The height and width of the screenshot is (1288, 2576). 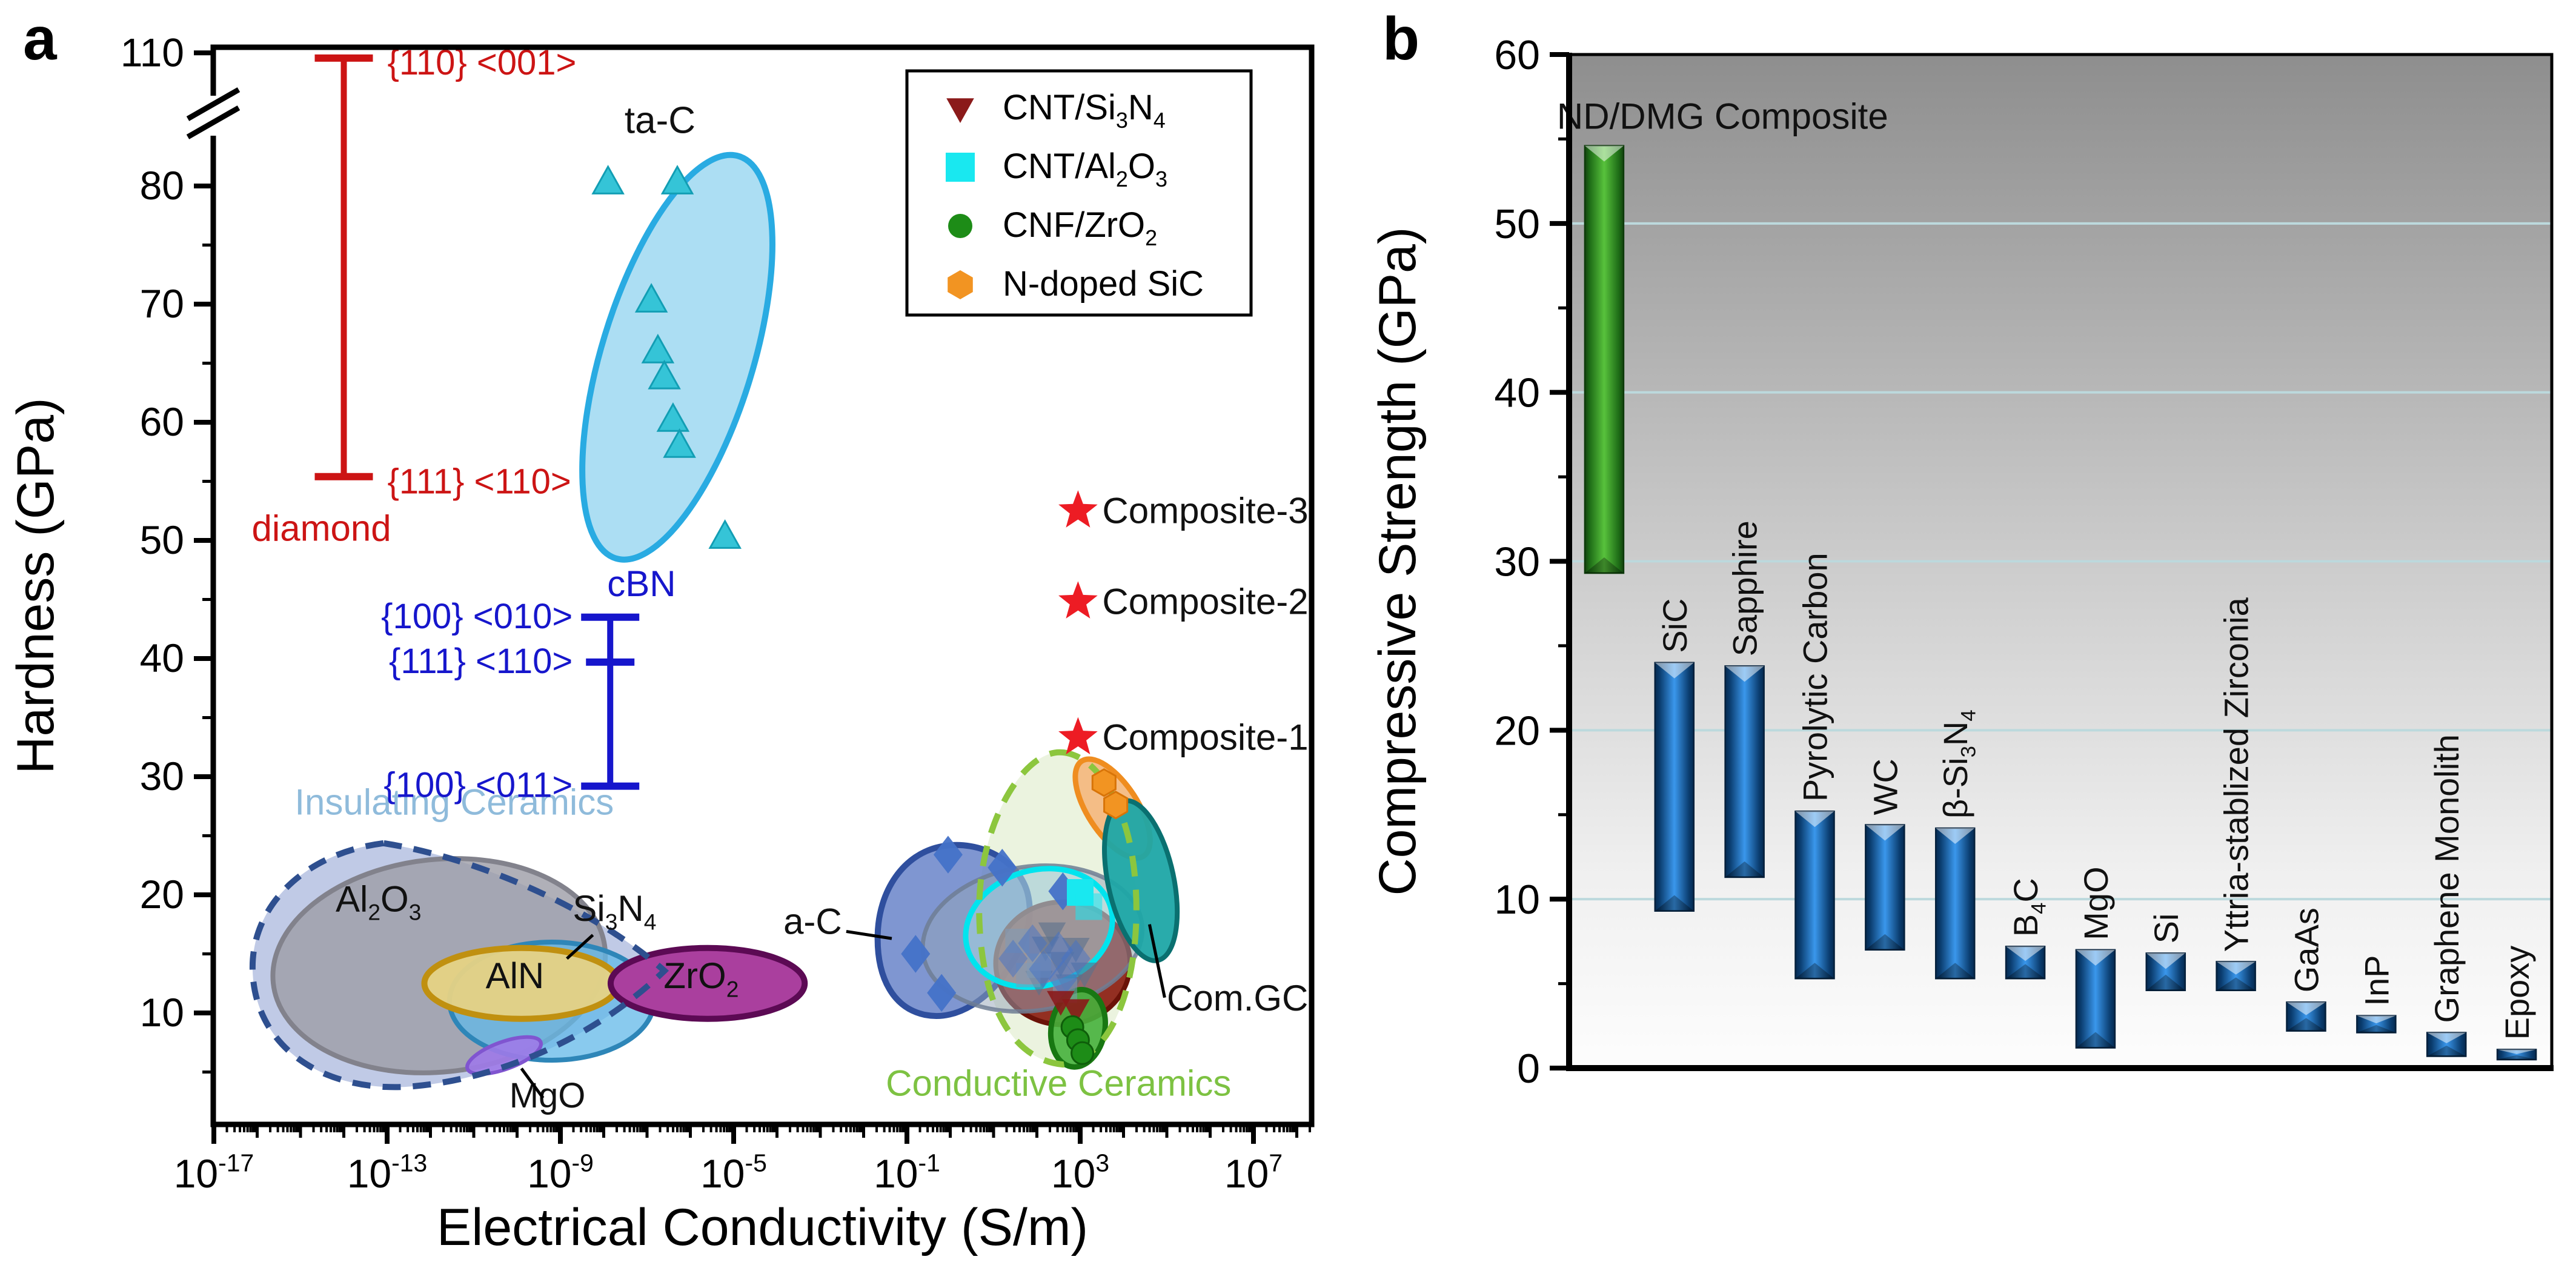 What do you see at coordinates (1085, 169) in the screenshot?
I see `legend-item-label: CNT/Al2O3` at bounding box center [1085, 169].